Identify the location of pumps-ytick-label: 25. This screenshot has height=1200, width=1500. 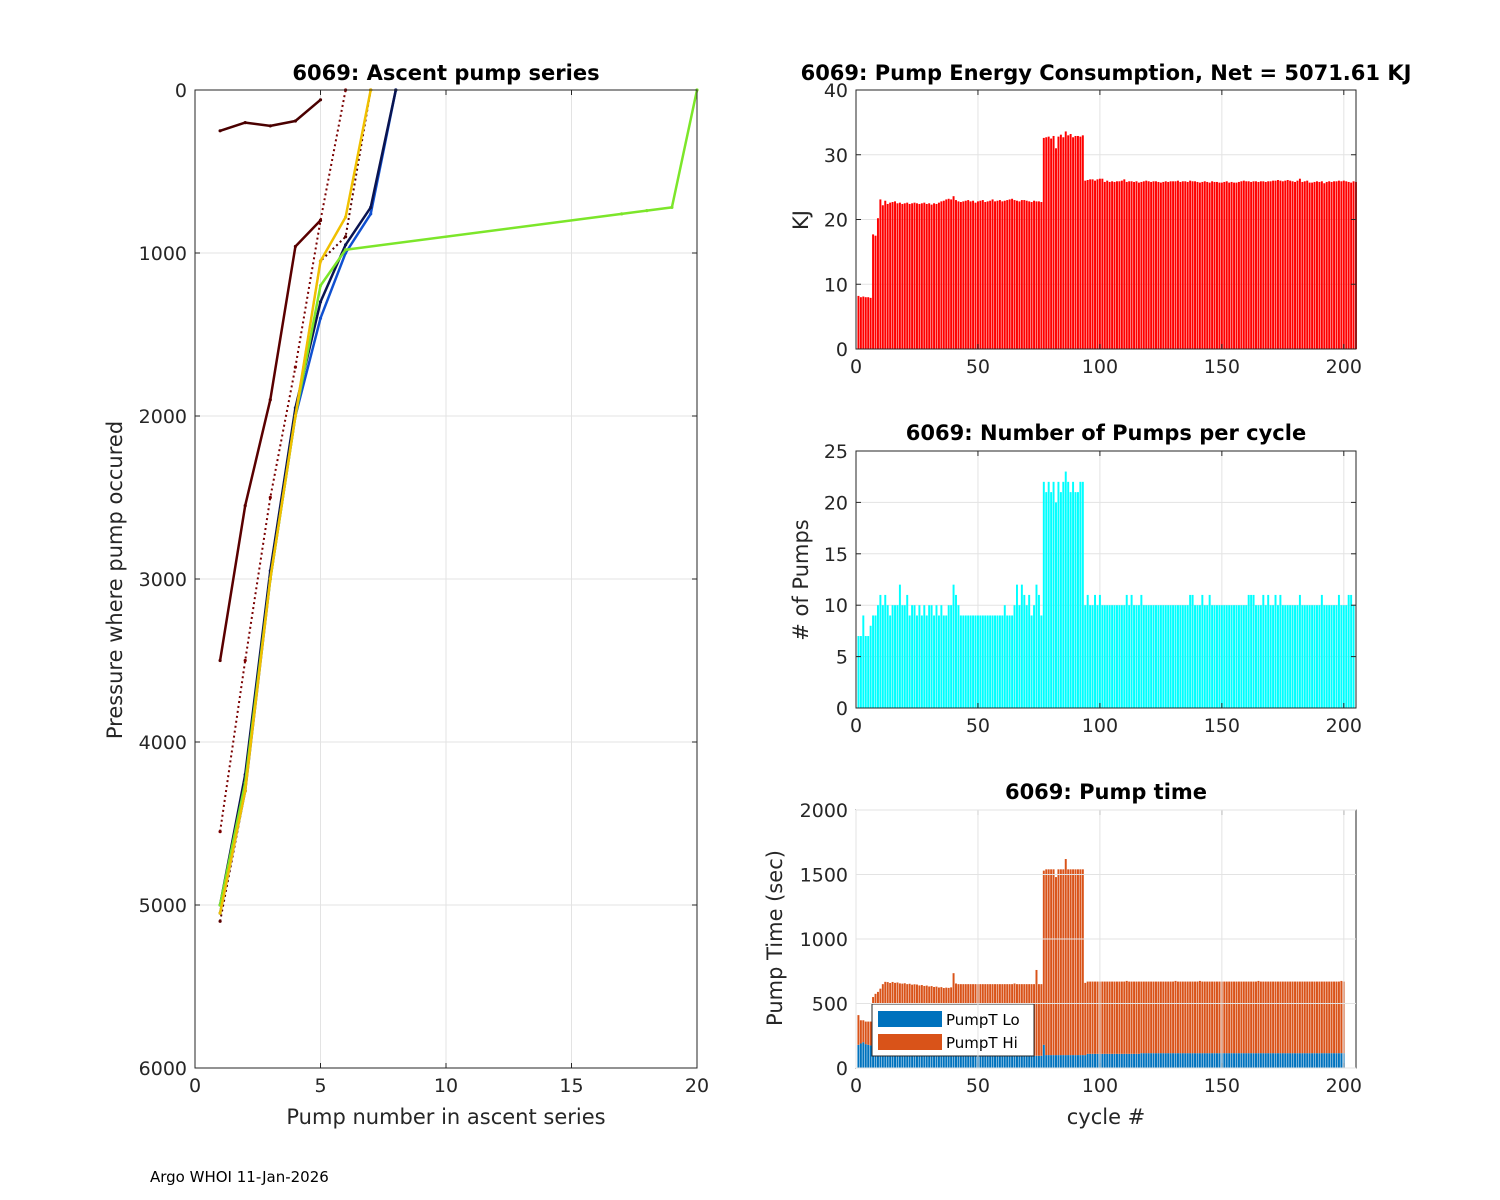
(836, 452).